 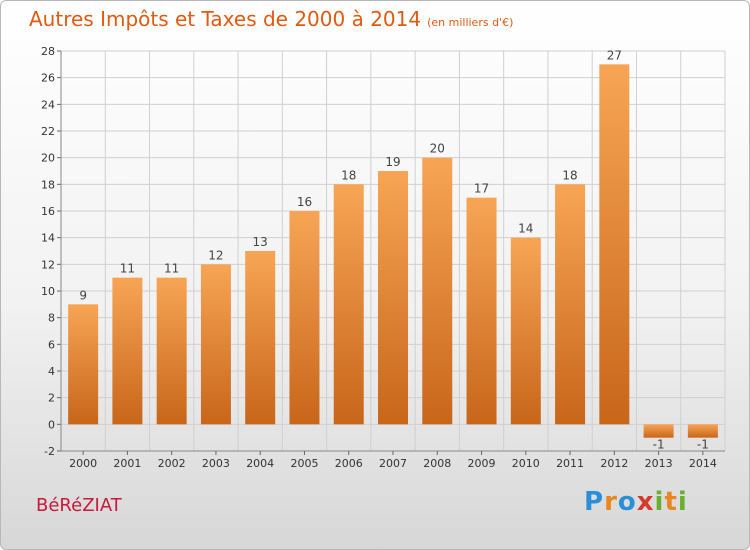 What do you see at coordinates (437, 291) in the screenshot?
I see `bar-2008` at bounding box center [437, 291].